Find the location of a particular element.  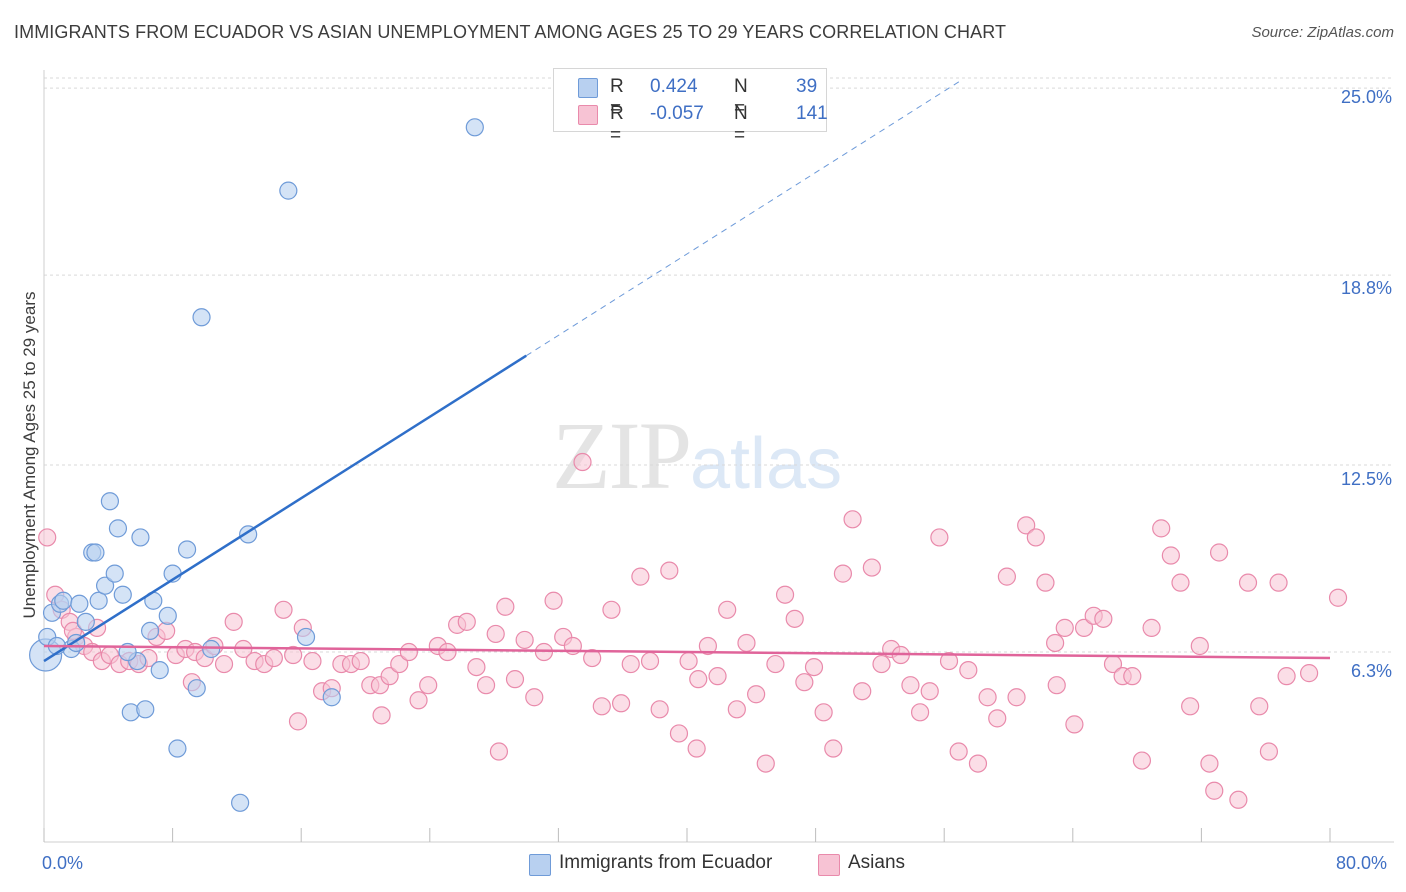

y-tick-label: 6.3% is located at coordinates (1371, 671).